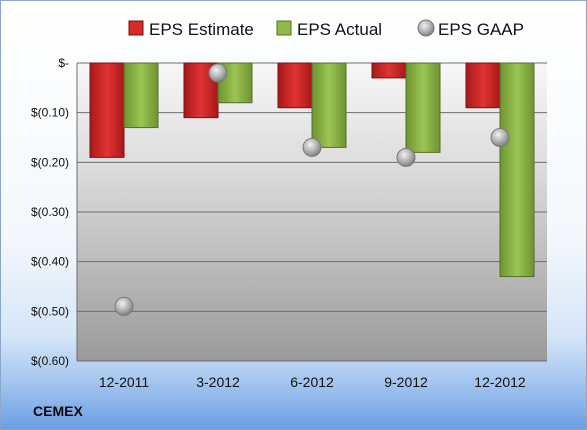 This screenshot has width=587, height=430. Describe the element at coordinates (500, 137) in the screenshot. I see `gaap-marker-12-2012` at that location.